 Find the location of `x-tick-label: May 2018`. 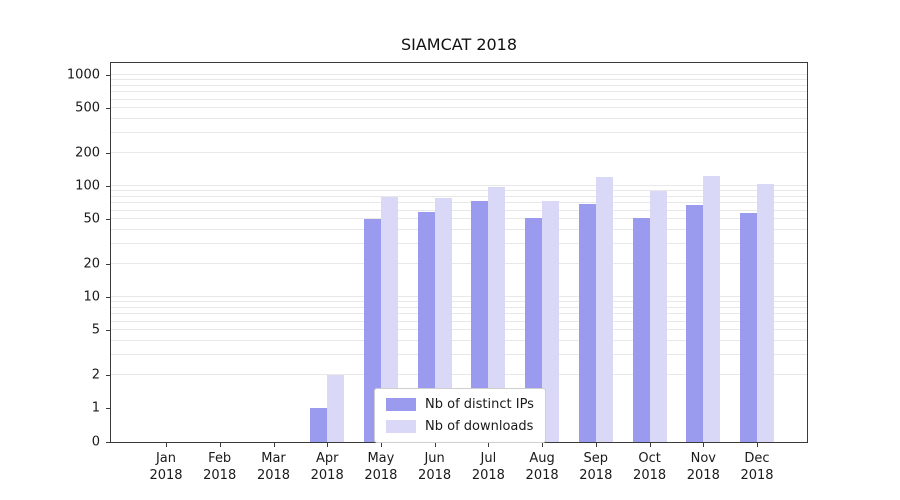

x-tick-label: May 2018 is located at coordinates (381, 467).